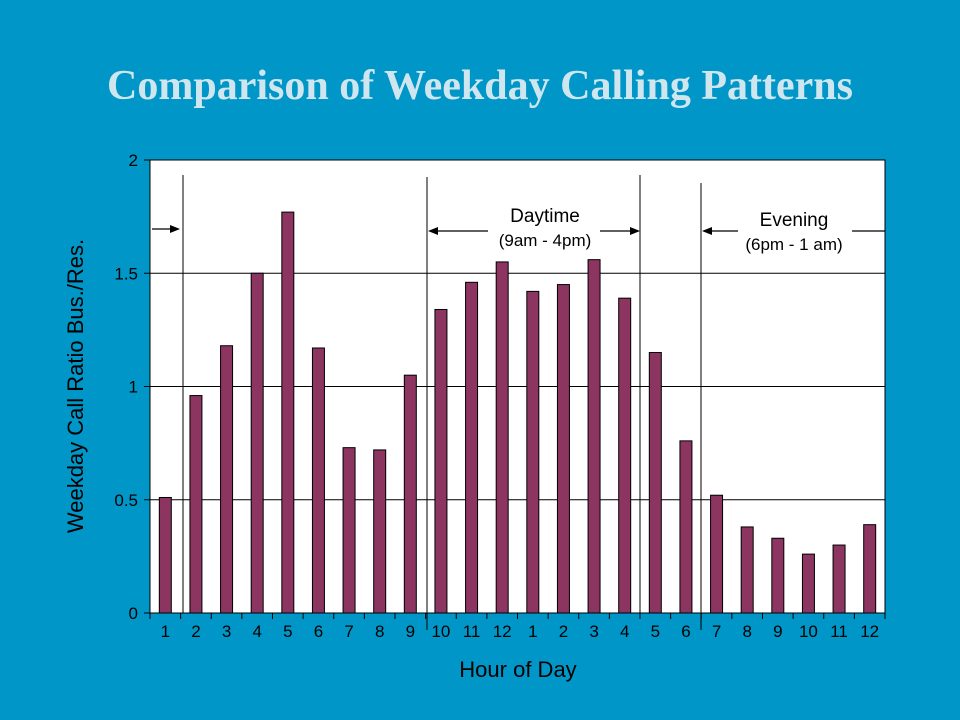 The image size is (960, 720). I want to click on x-tick-label-24: 12, so click(869, 631).